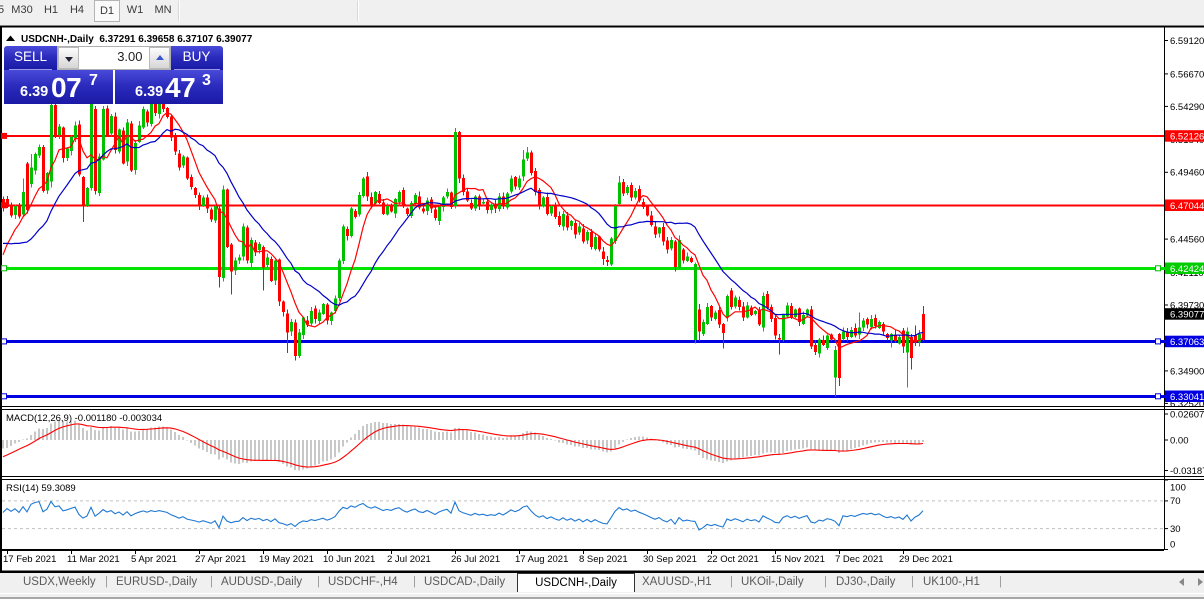 Image resolution: width=1204 pixels, height=599 pixels. Describe the element at coordinates (1187, 269) in the screenshot. I see `svg-text: 6.42424` at that location.